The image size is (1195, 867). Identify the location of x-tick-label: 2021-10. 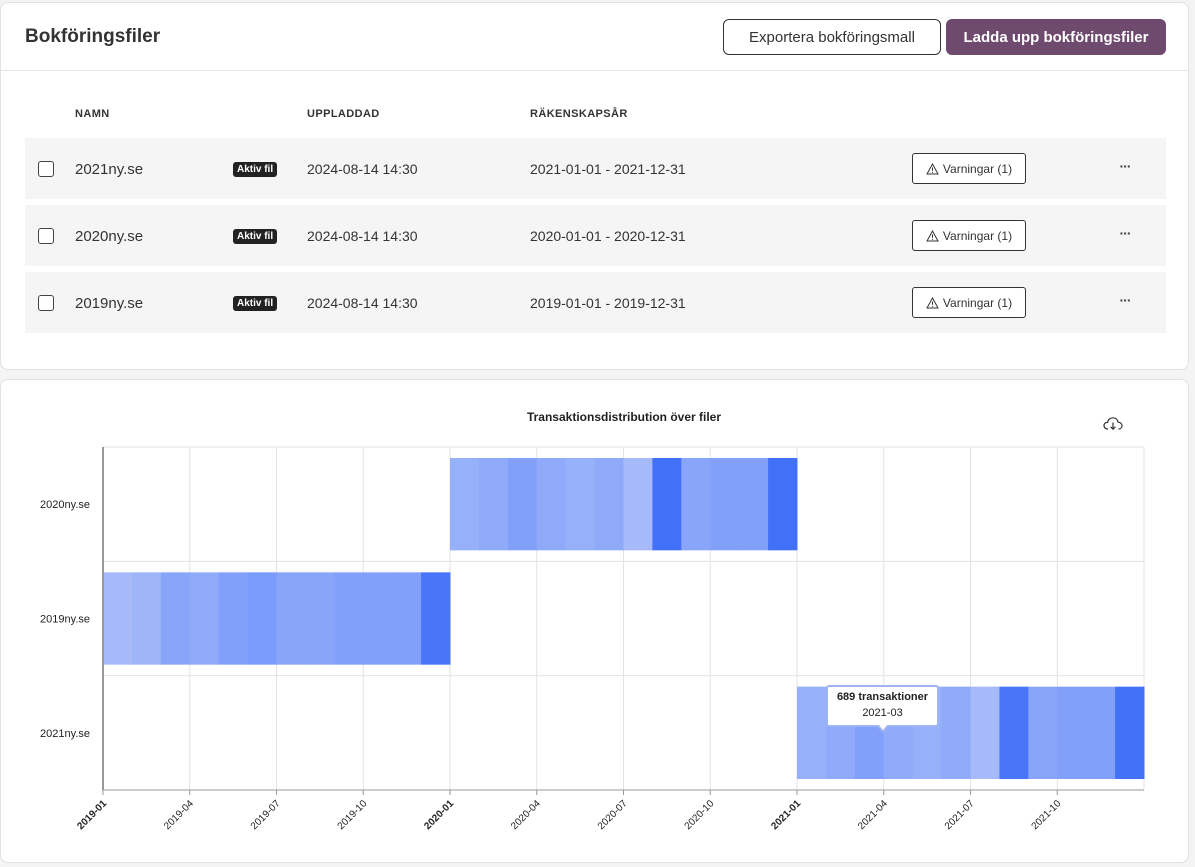
(1047, 815).